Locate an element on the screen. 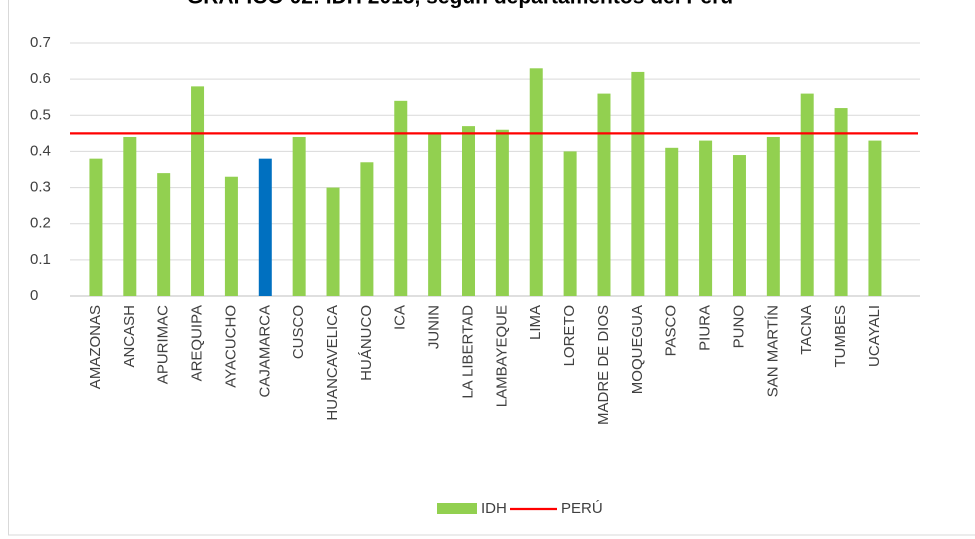 The height and width of the screenshot is (539, 975). x-tick-label: CAJAMARCA is located at coordinates (264, 351).